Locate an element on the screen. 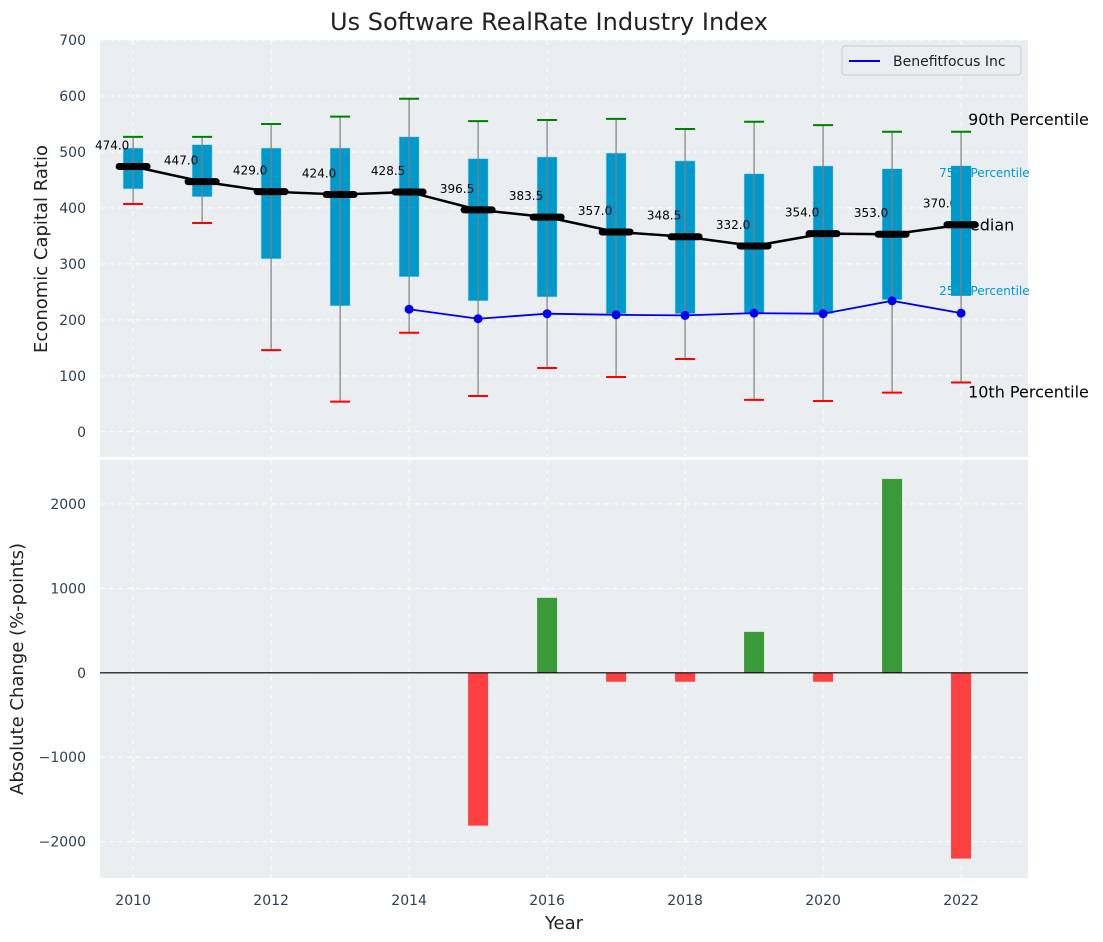  median-value-label: 428.5 is located at coordinates (388, 171).